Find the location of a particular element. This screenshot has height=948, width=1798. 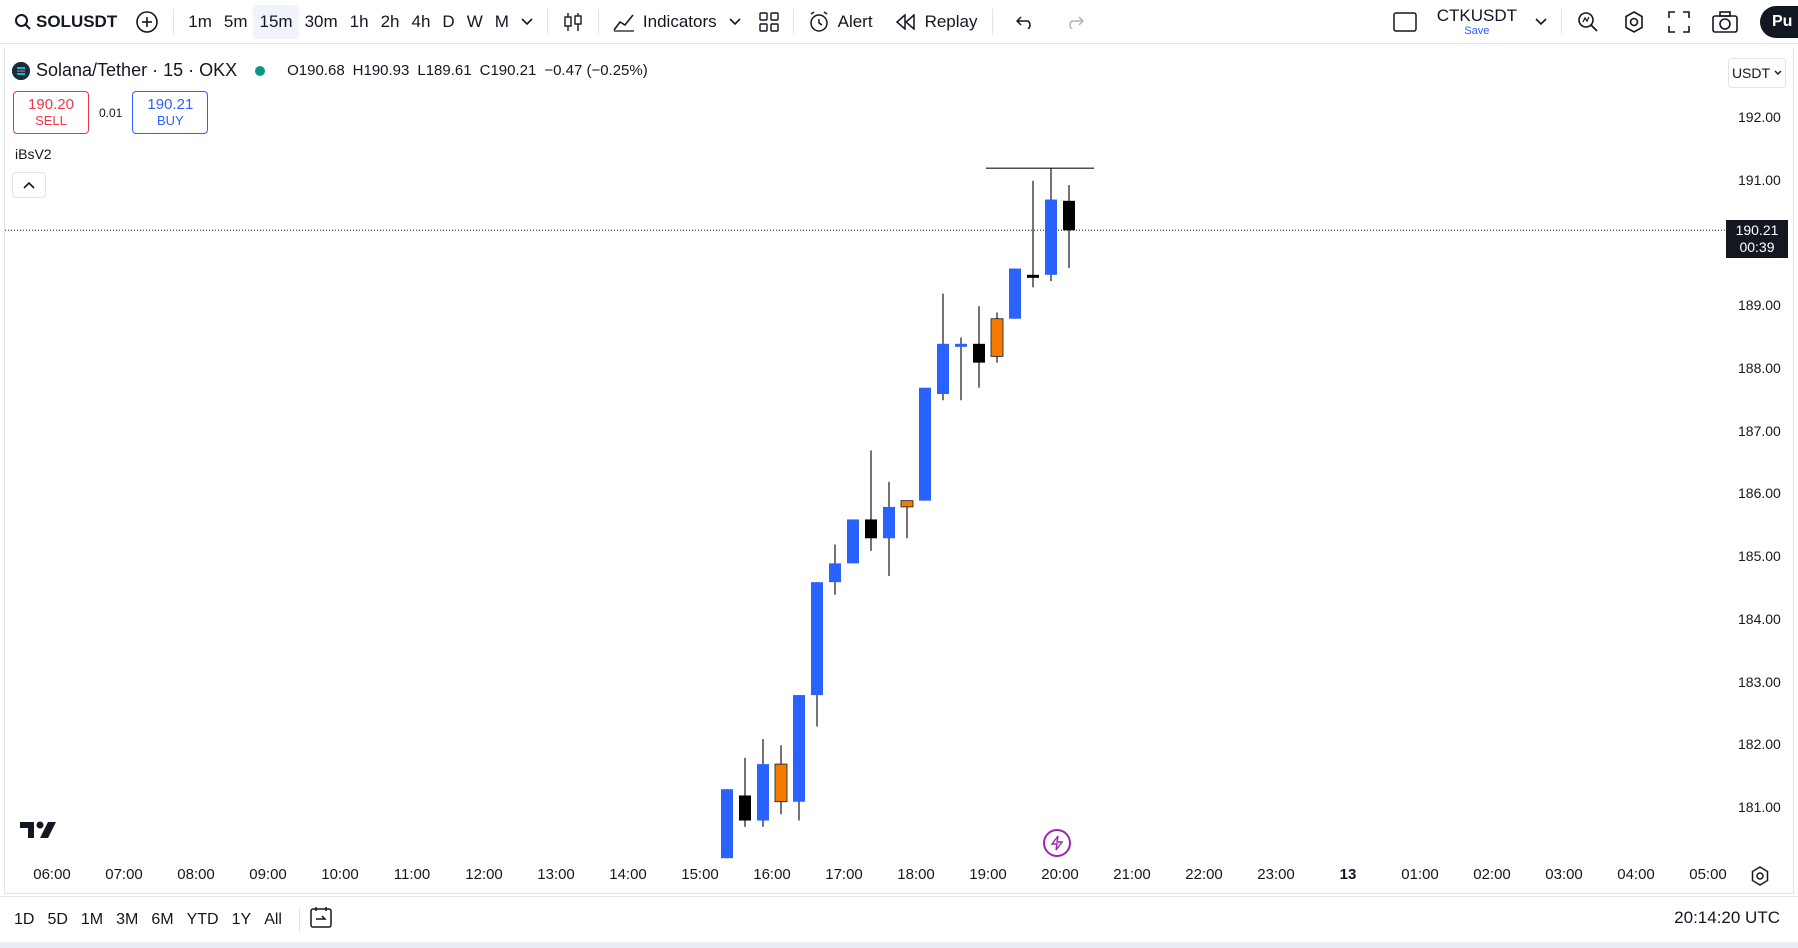

replay-button: Replay is located at coordinates (936, 22).